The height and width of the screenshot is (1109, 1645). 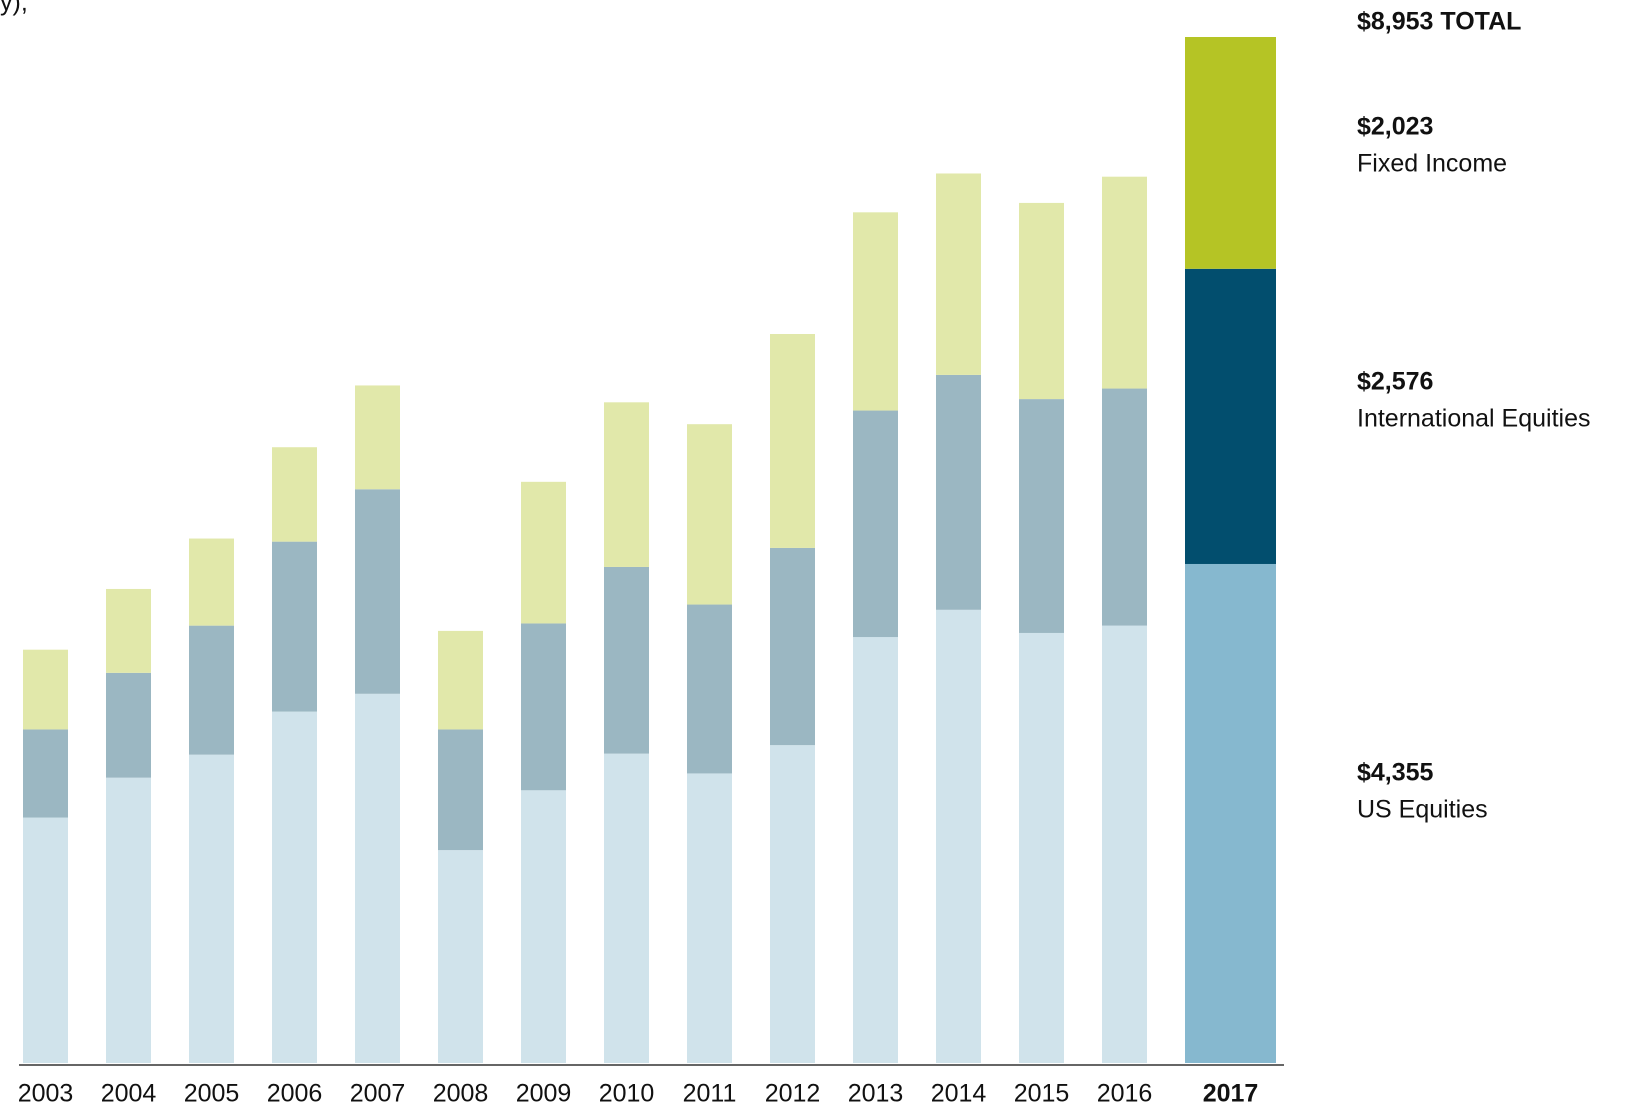 I want to click on x-tick-label: 2008, so click(x=461, y=1094).